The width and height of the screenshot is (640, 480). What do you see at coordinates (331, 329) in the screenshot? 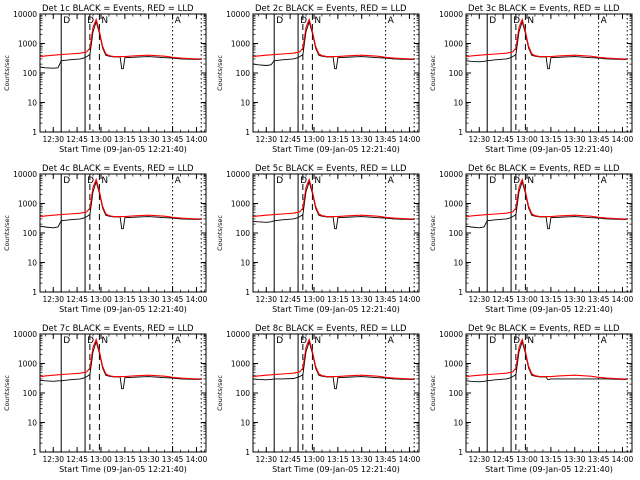
I see `chart-title: Det 8c BLACK = Events, RED = LLD` at bounding box center [331, 329].